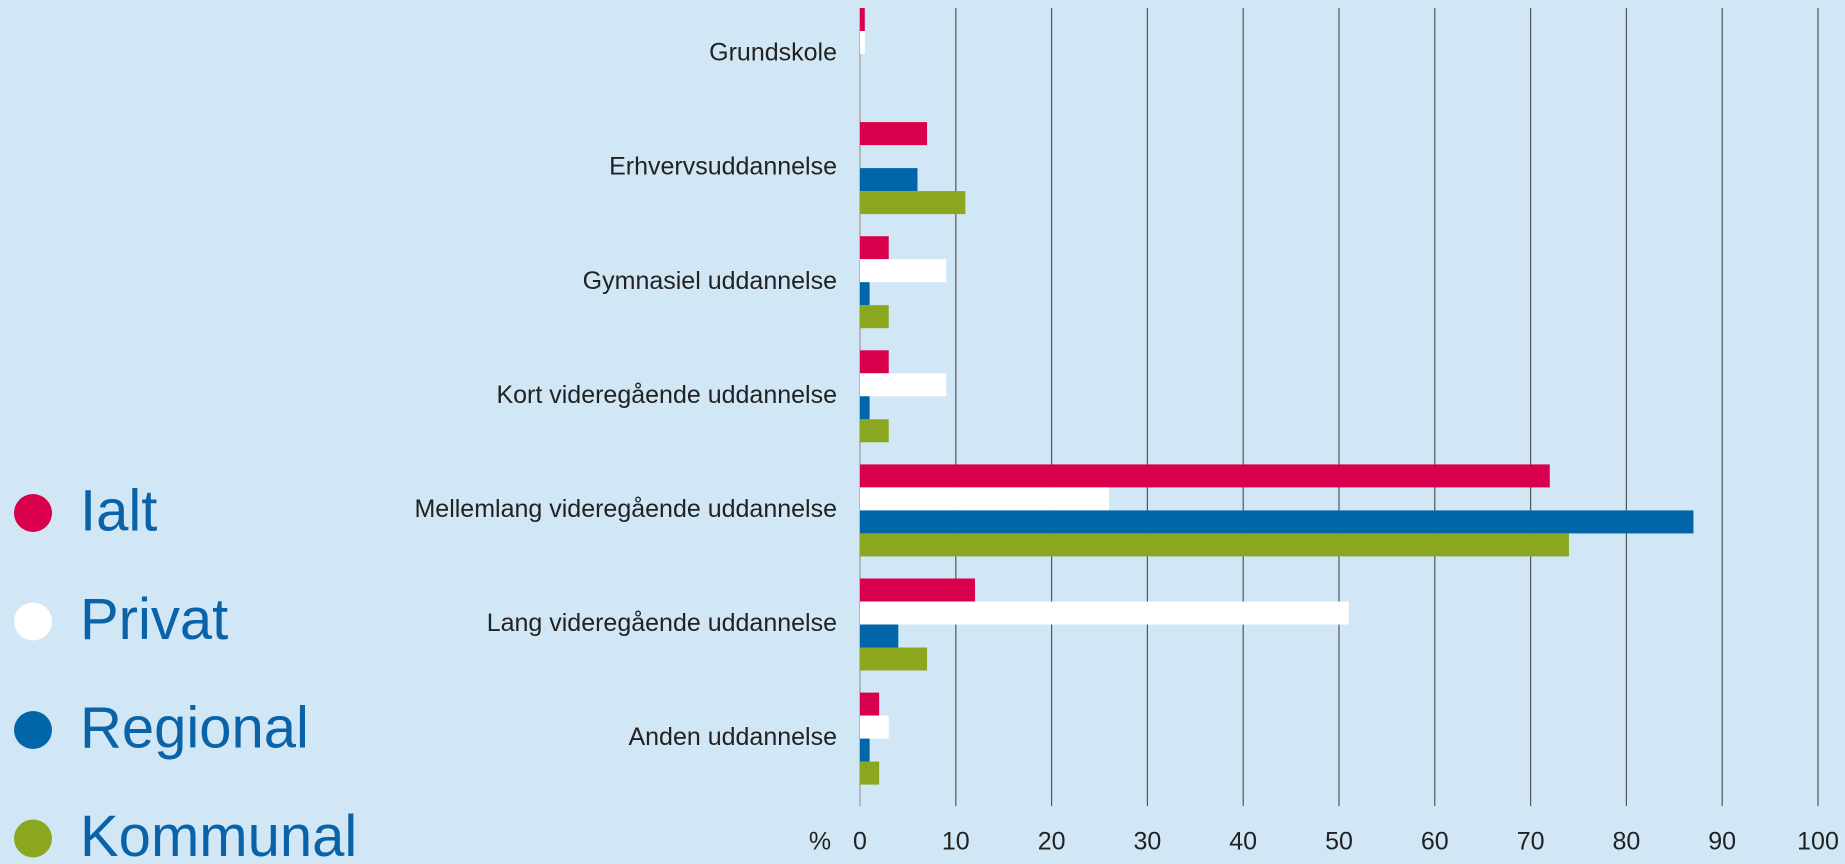  Describe the element at coordinates (218, 834) in the screenshot. I see `legend-label: Kommunal` at that location.